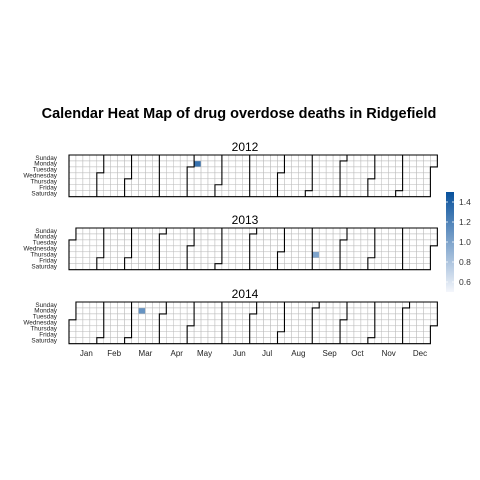 This screenshot has height=480, width=480. What do you see at coordinates (46, 231) in the screenshot?
I see `weekday-label: Sunday` at bounding box center [46, 231].